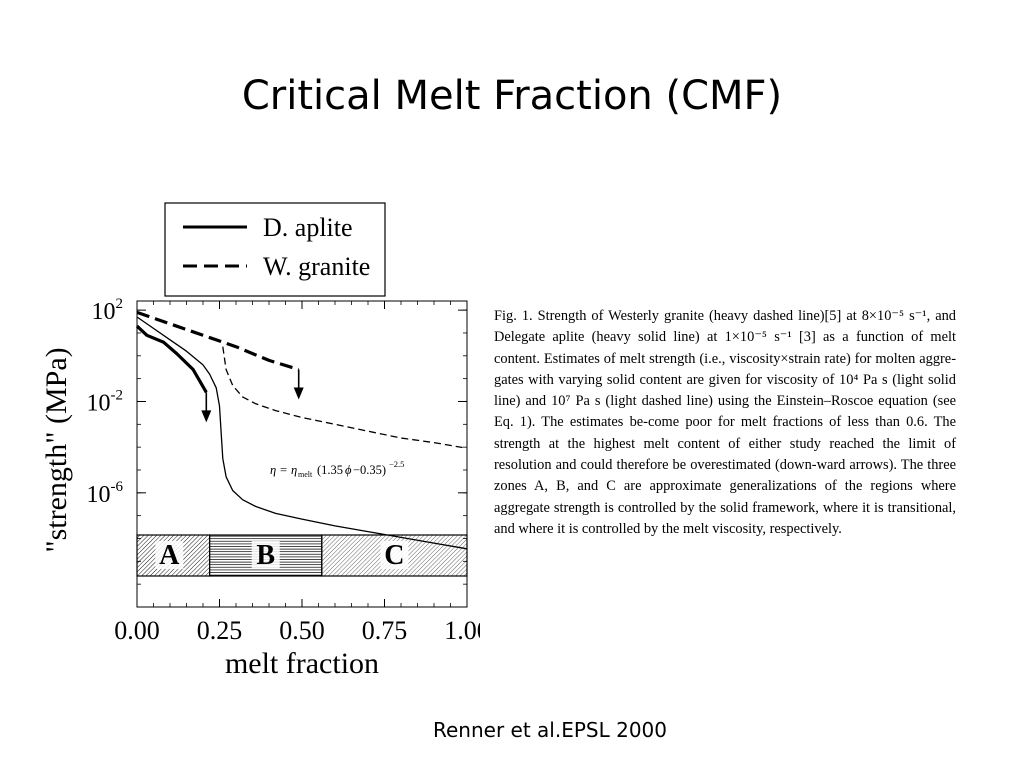 The image size is (1024, 768). What do you see at coordinates (275, 249) in the screenshot?
I see `chart-legend: D. aplite W. granite` at bounding box center [275, 249].